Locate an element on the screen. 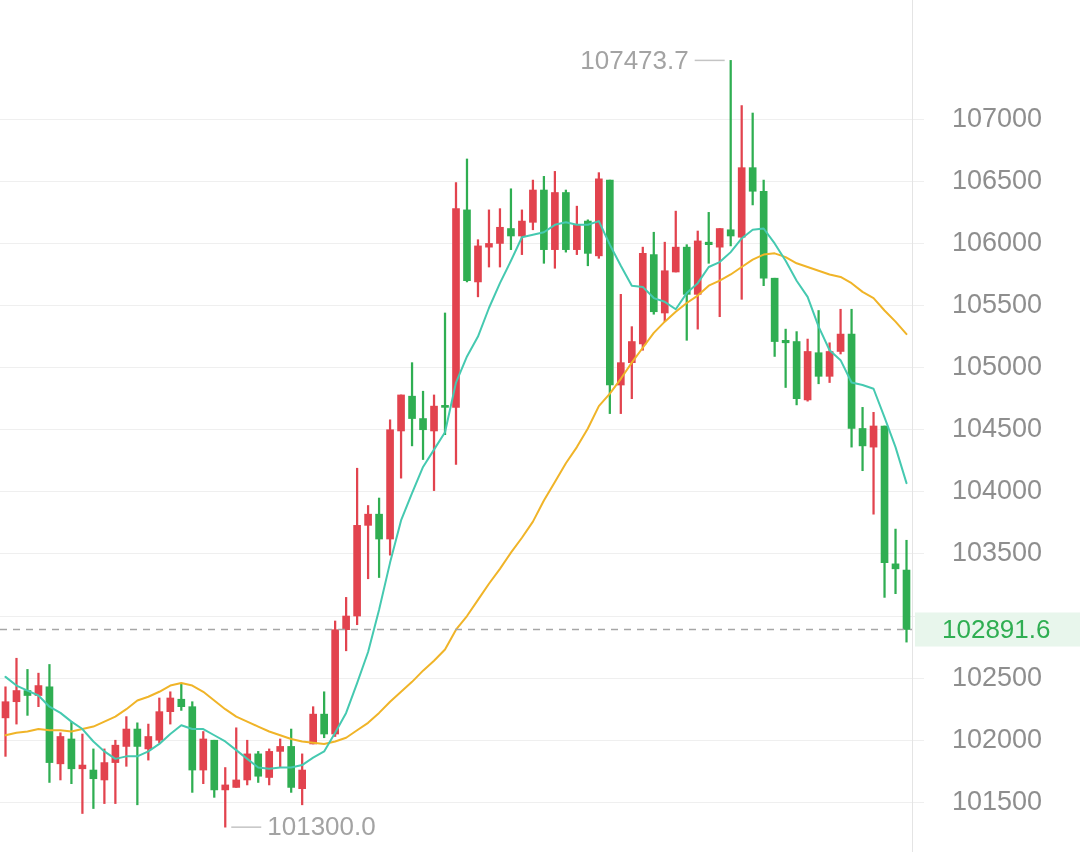  y-tick-label: 102000 is located at coordinates (997, 738).